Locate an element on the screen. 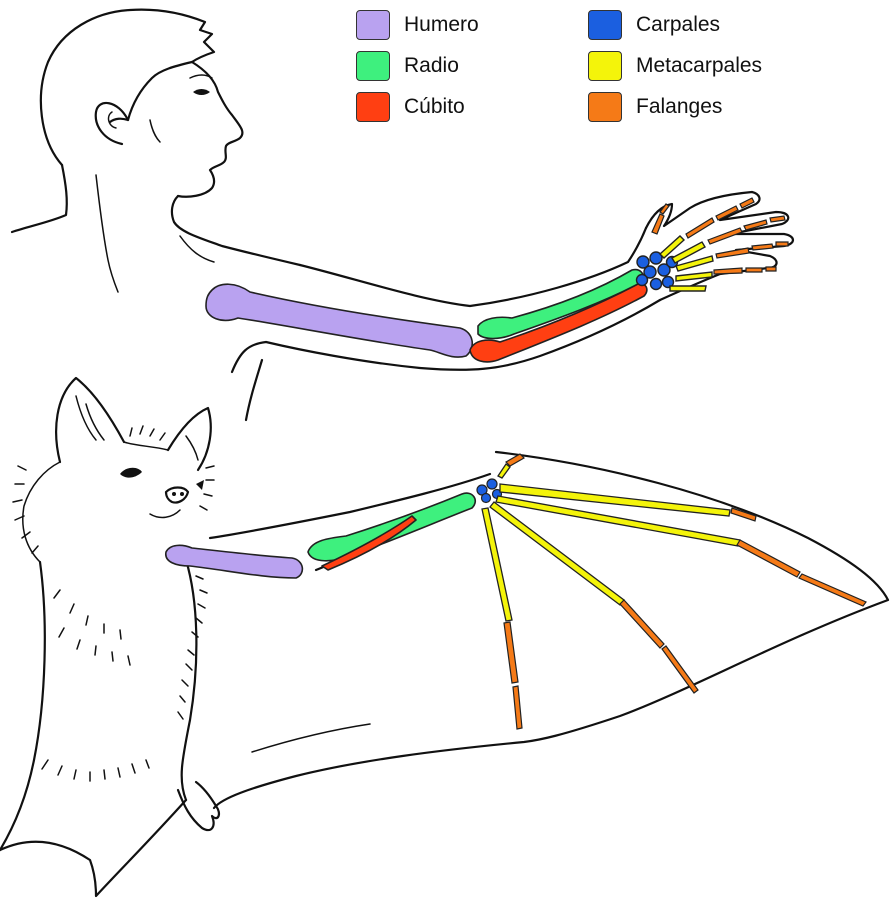  human-radius is located at coordinates (561, 304).